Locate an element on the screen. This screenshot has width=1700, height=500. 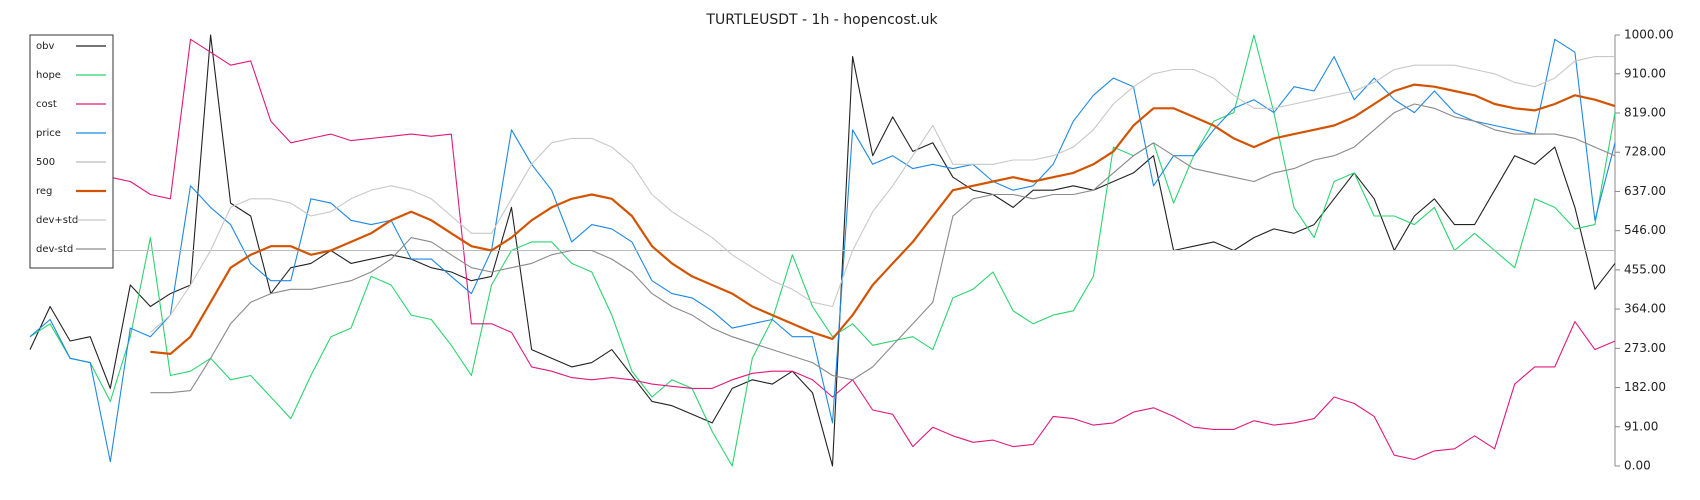
legend-label: price is located at coordinates (48, 133).